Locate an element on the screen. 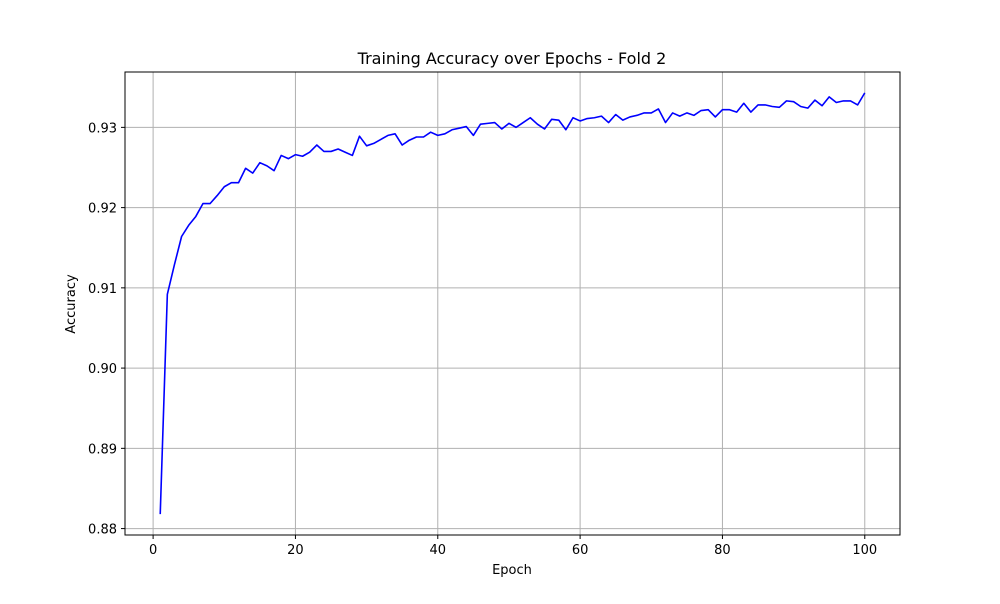  chart-title: Training Accuracy over Epochs - Fold 2 is located at coordinates (512, 58).